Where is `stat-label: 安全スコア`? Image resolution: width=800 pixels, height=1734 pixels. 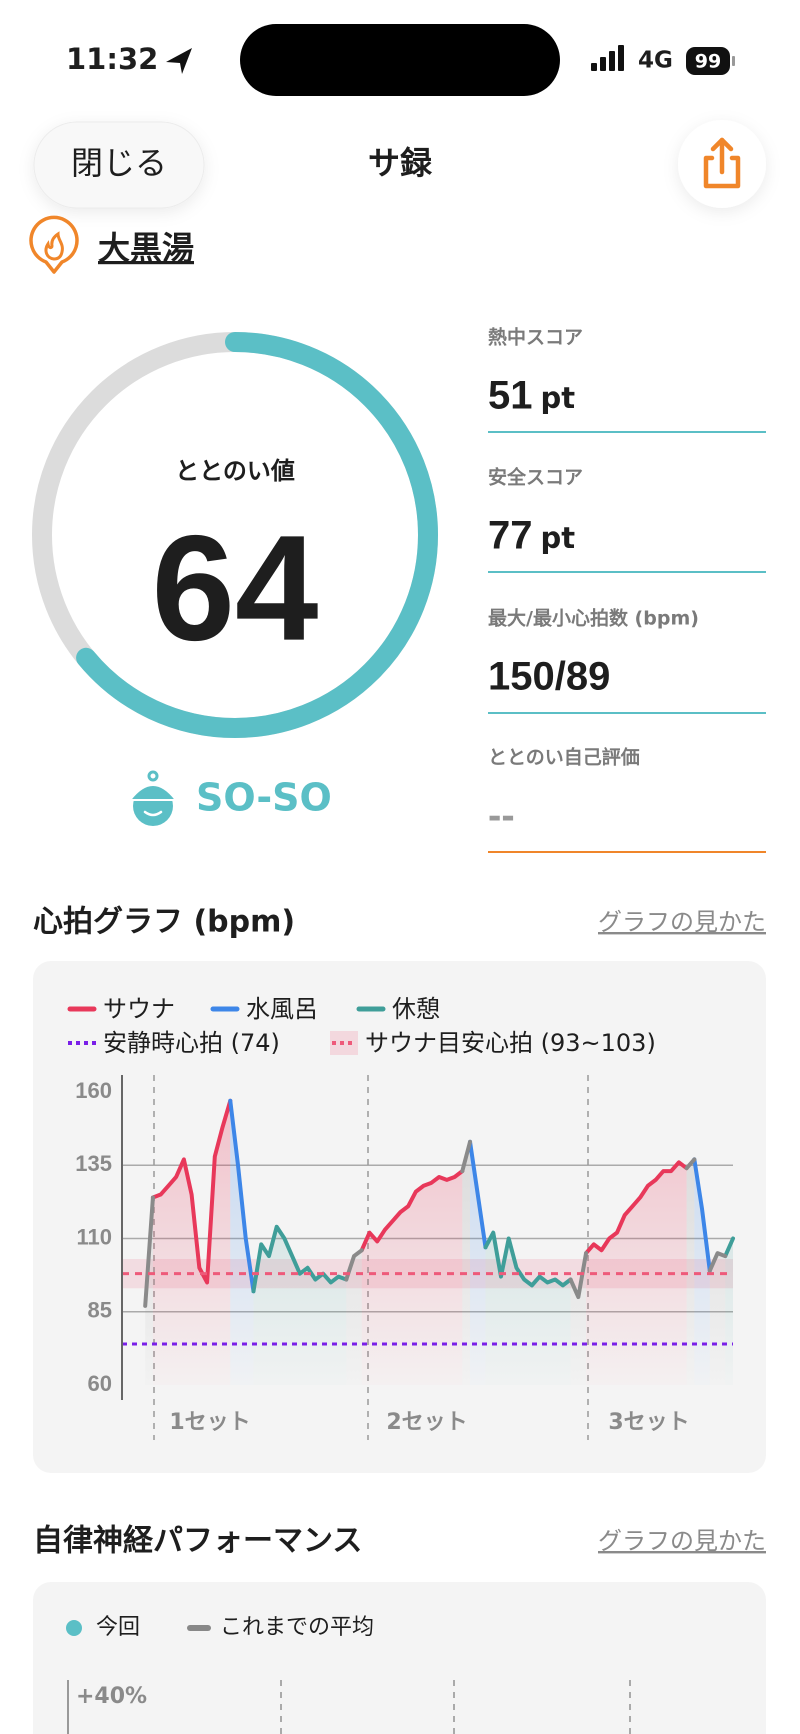 stat-label: 安全スコア is located at coordinates (535, 477).